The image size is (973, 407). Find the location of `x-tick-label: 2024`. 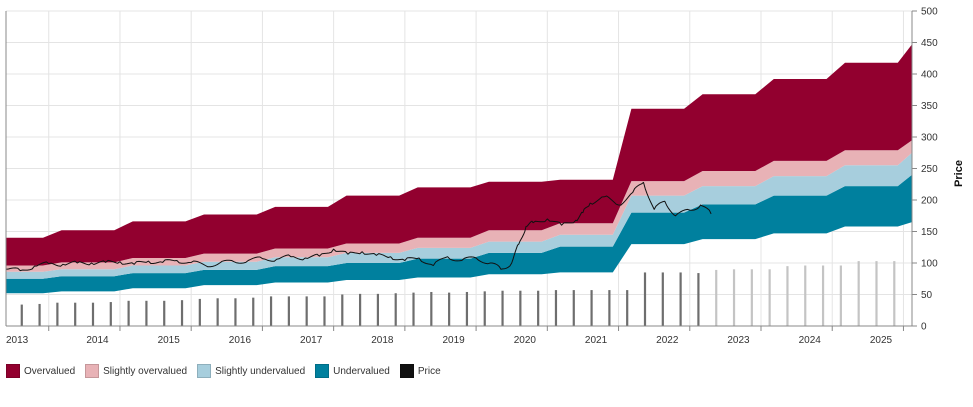

x-tick-label: 2024 is located at coordinates (810, 340).